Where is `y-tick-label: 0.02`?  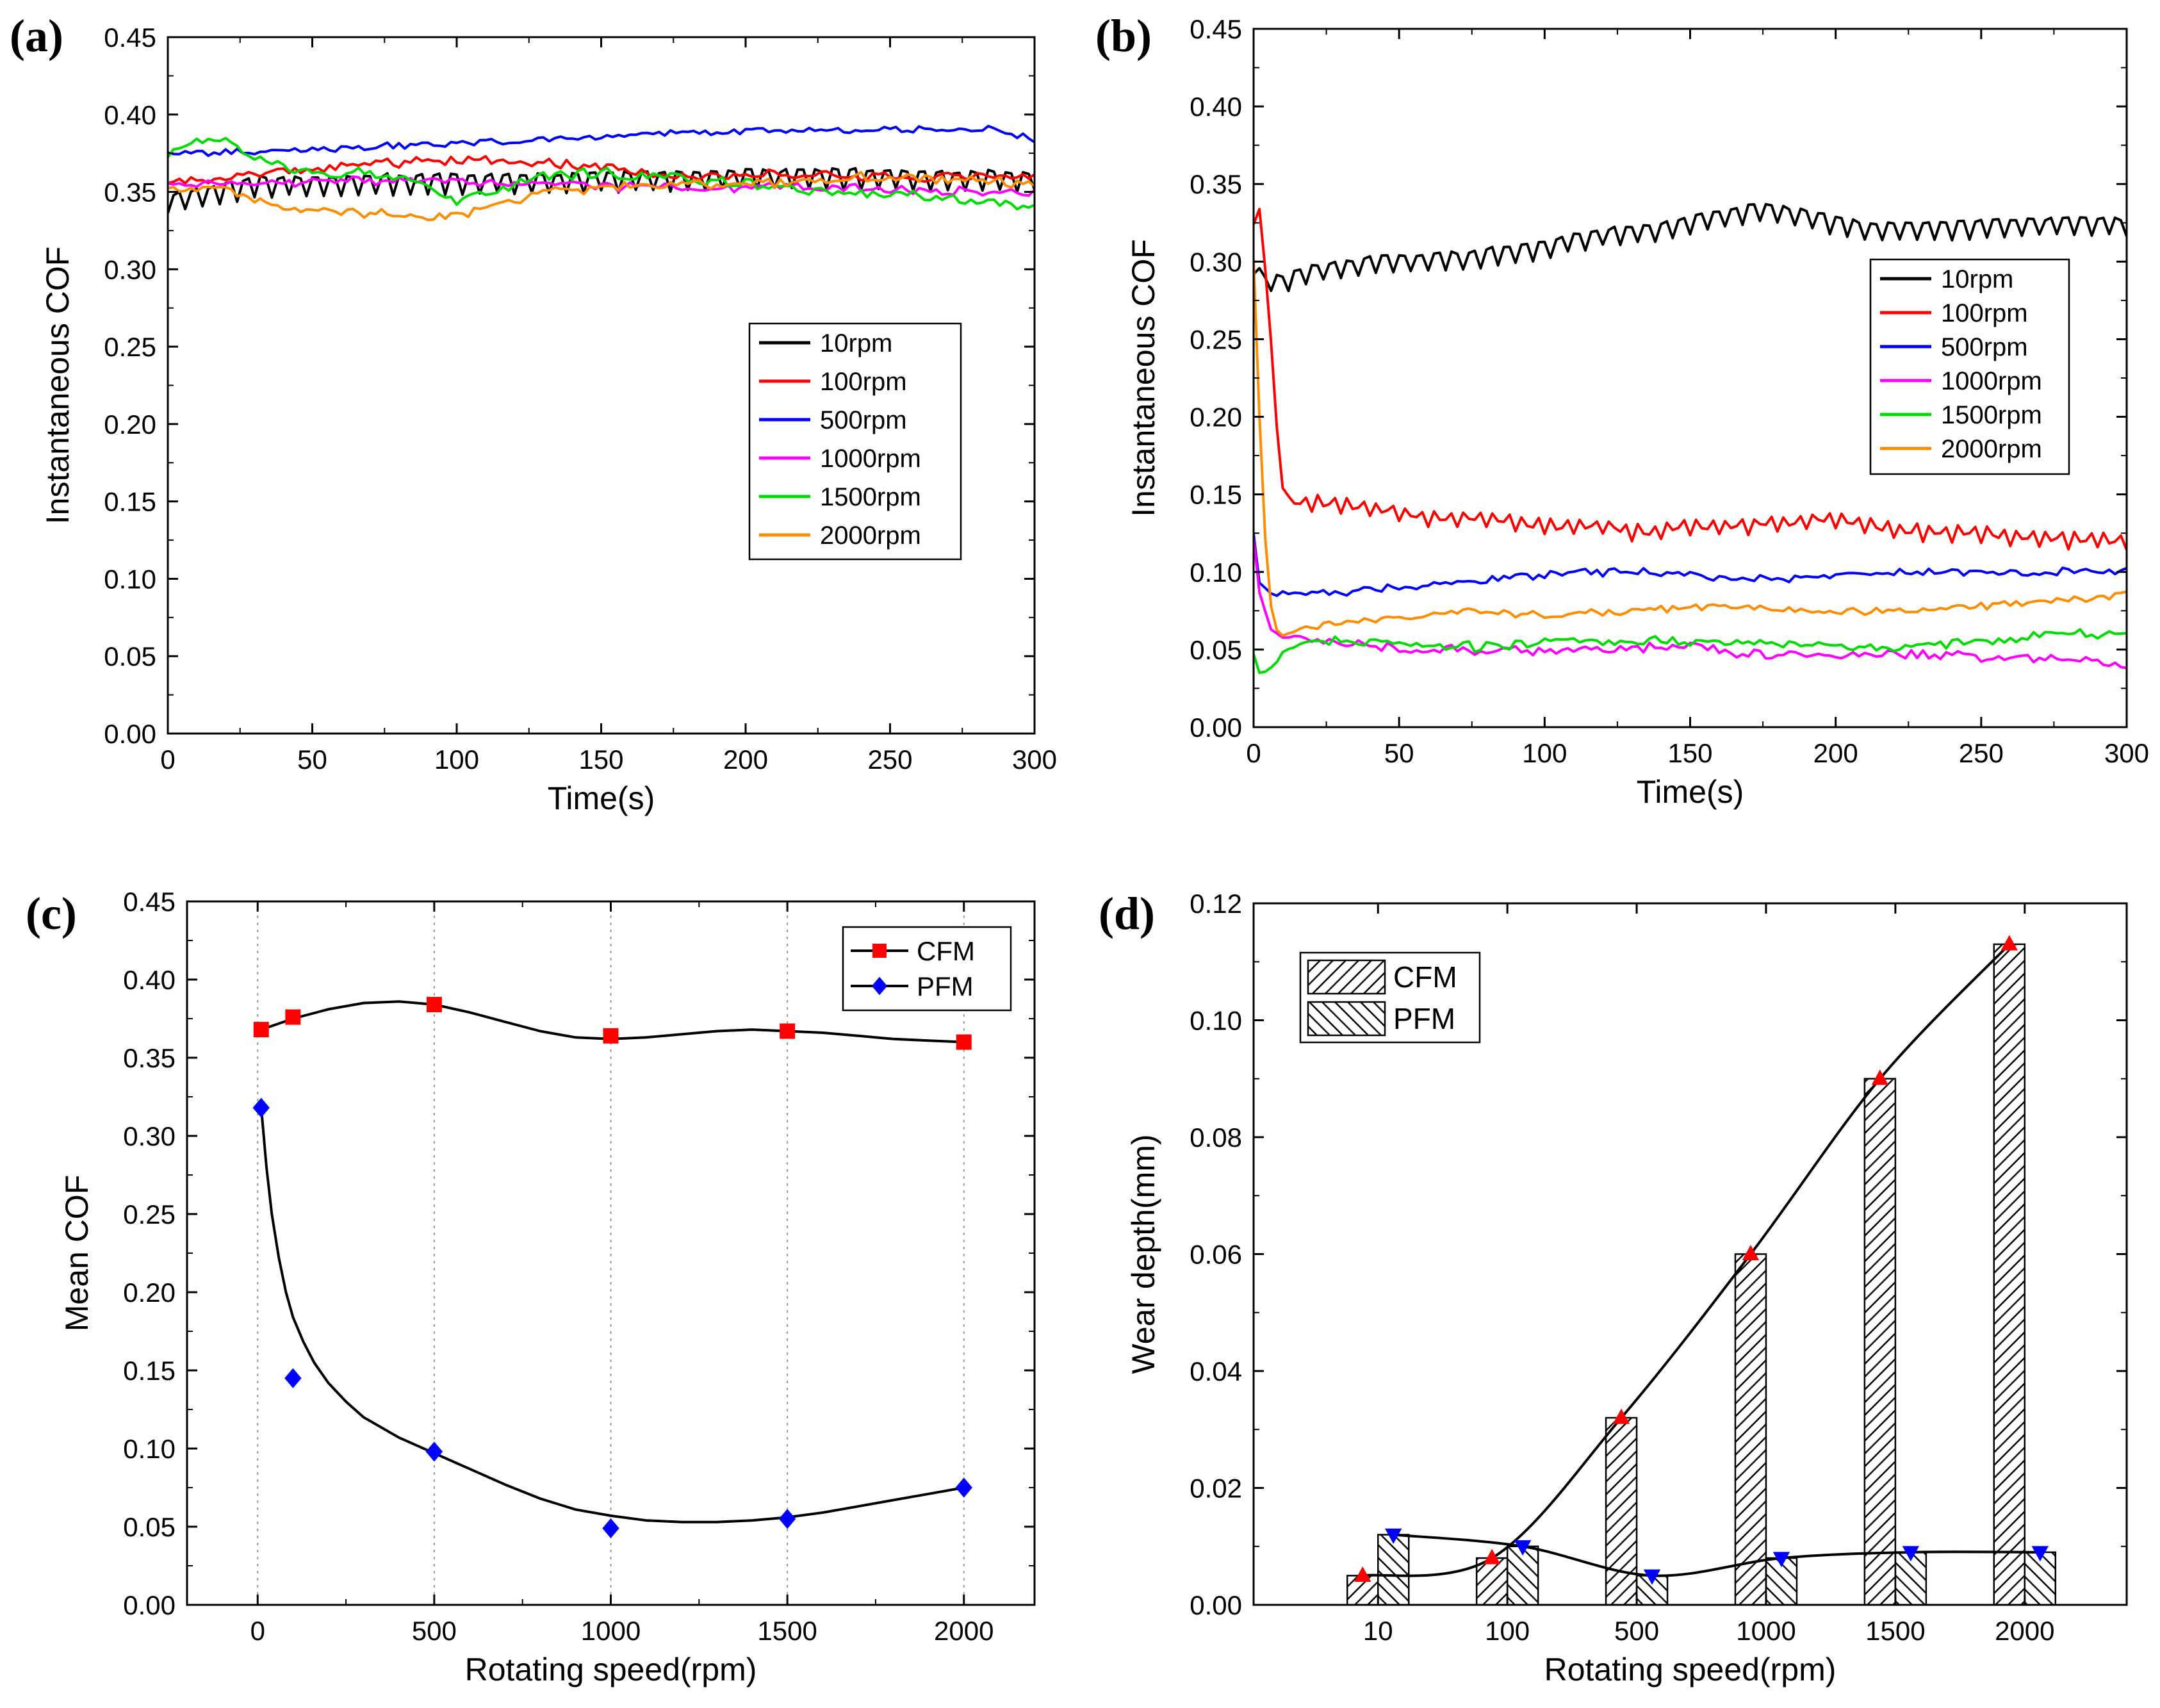
y-tick-label: 0.02 is located at coordinates (1216, 1489).